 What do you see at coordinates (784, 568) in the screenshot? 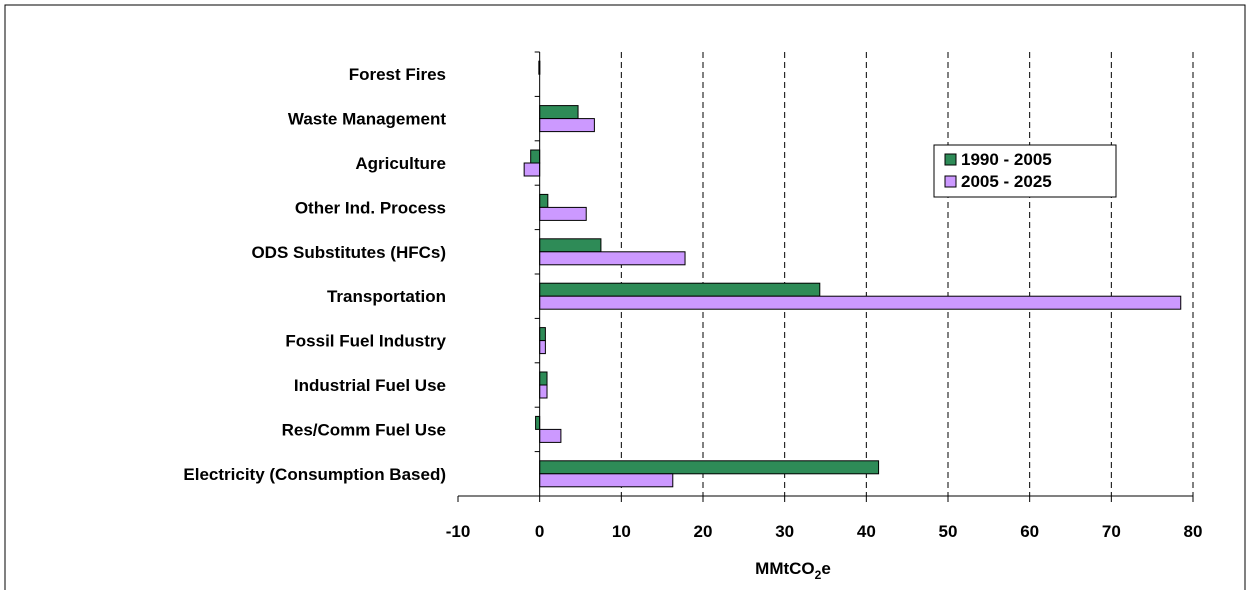
I see `x-axis-title-main: MMtCO` at bounding box center [784, 568].